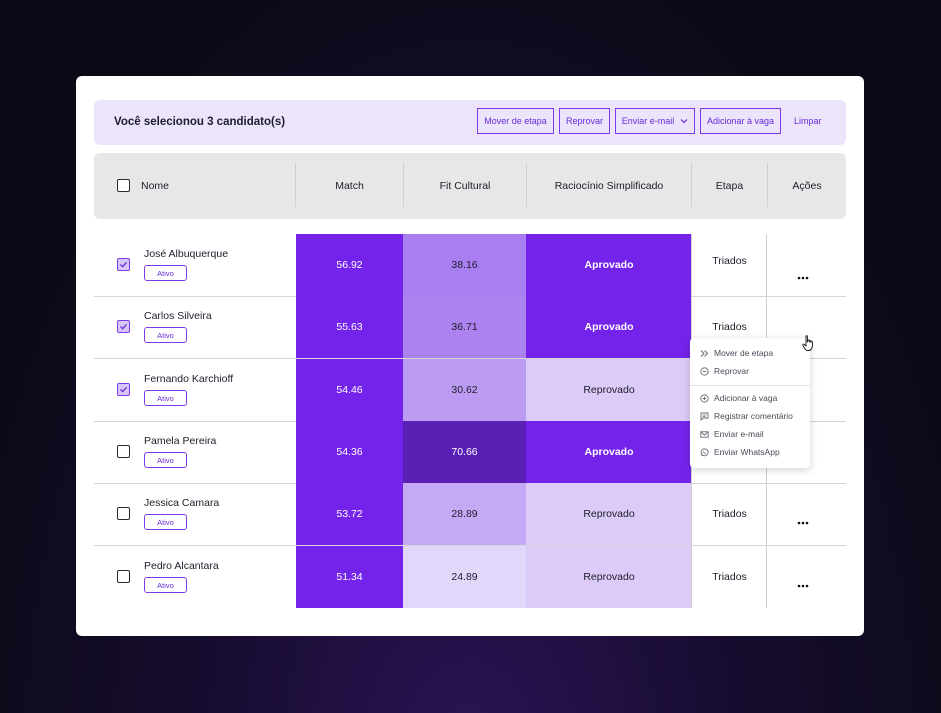 This screenshot has width=941, height=713. I want to click on double-chevron-right-icon, so click(704, 353).